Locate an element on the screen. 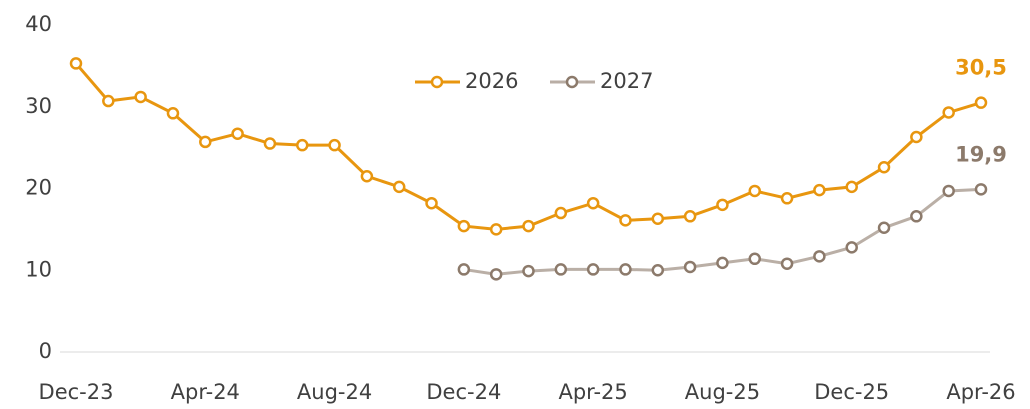  y-tick-label: 10 is located at coordinates (38, 269).